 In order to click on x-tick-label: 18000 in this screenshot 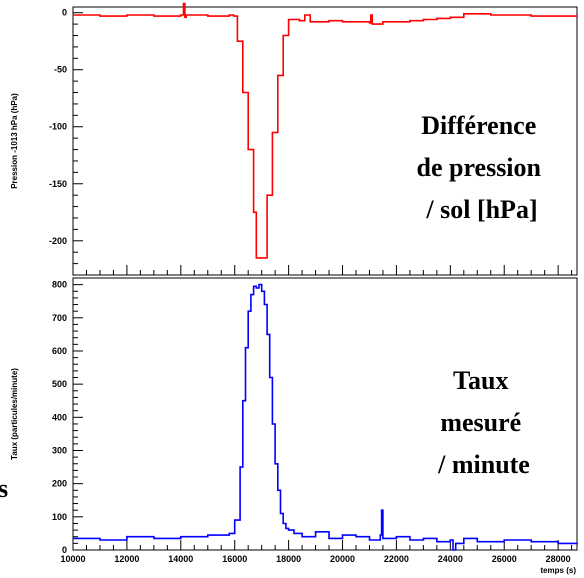, I will do `click(288, 559)`.